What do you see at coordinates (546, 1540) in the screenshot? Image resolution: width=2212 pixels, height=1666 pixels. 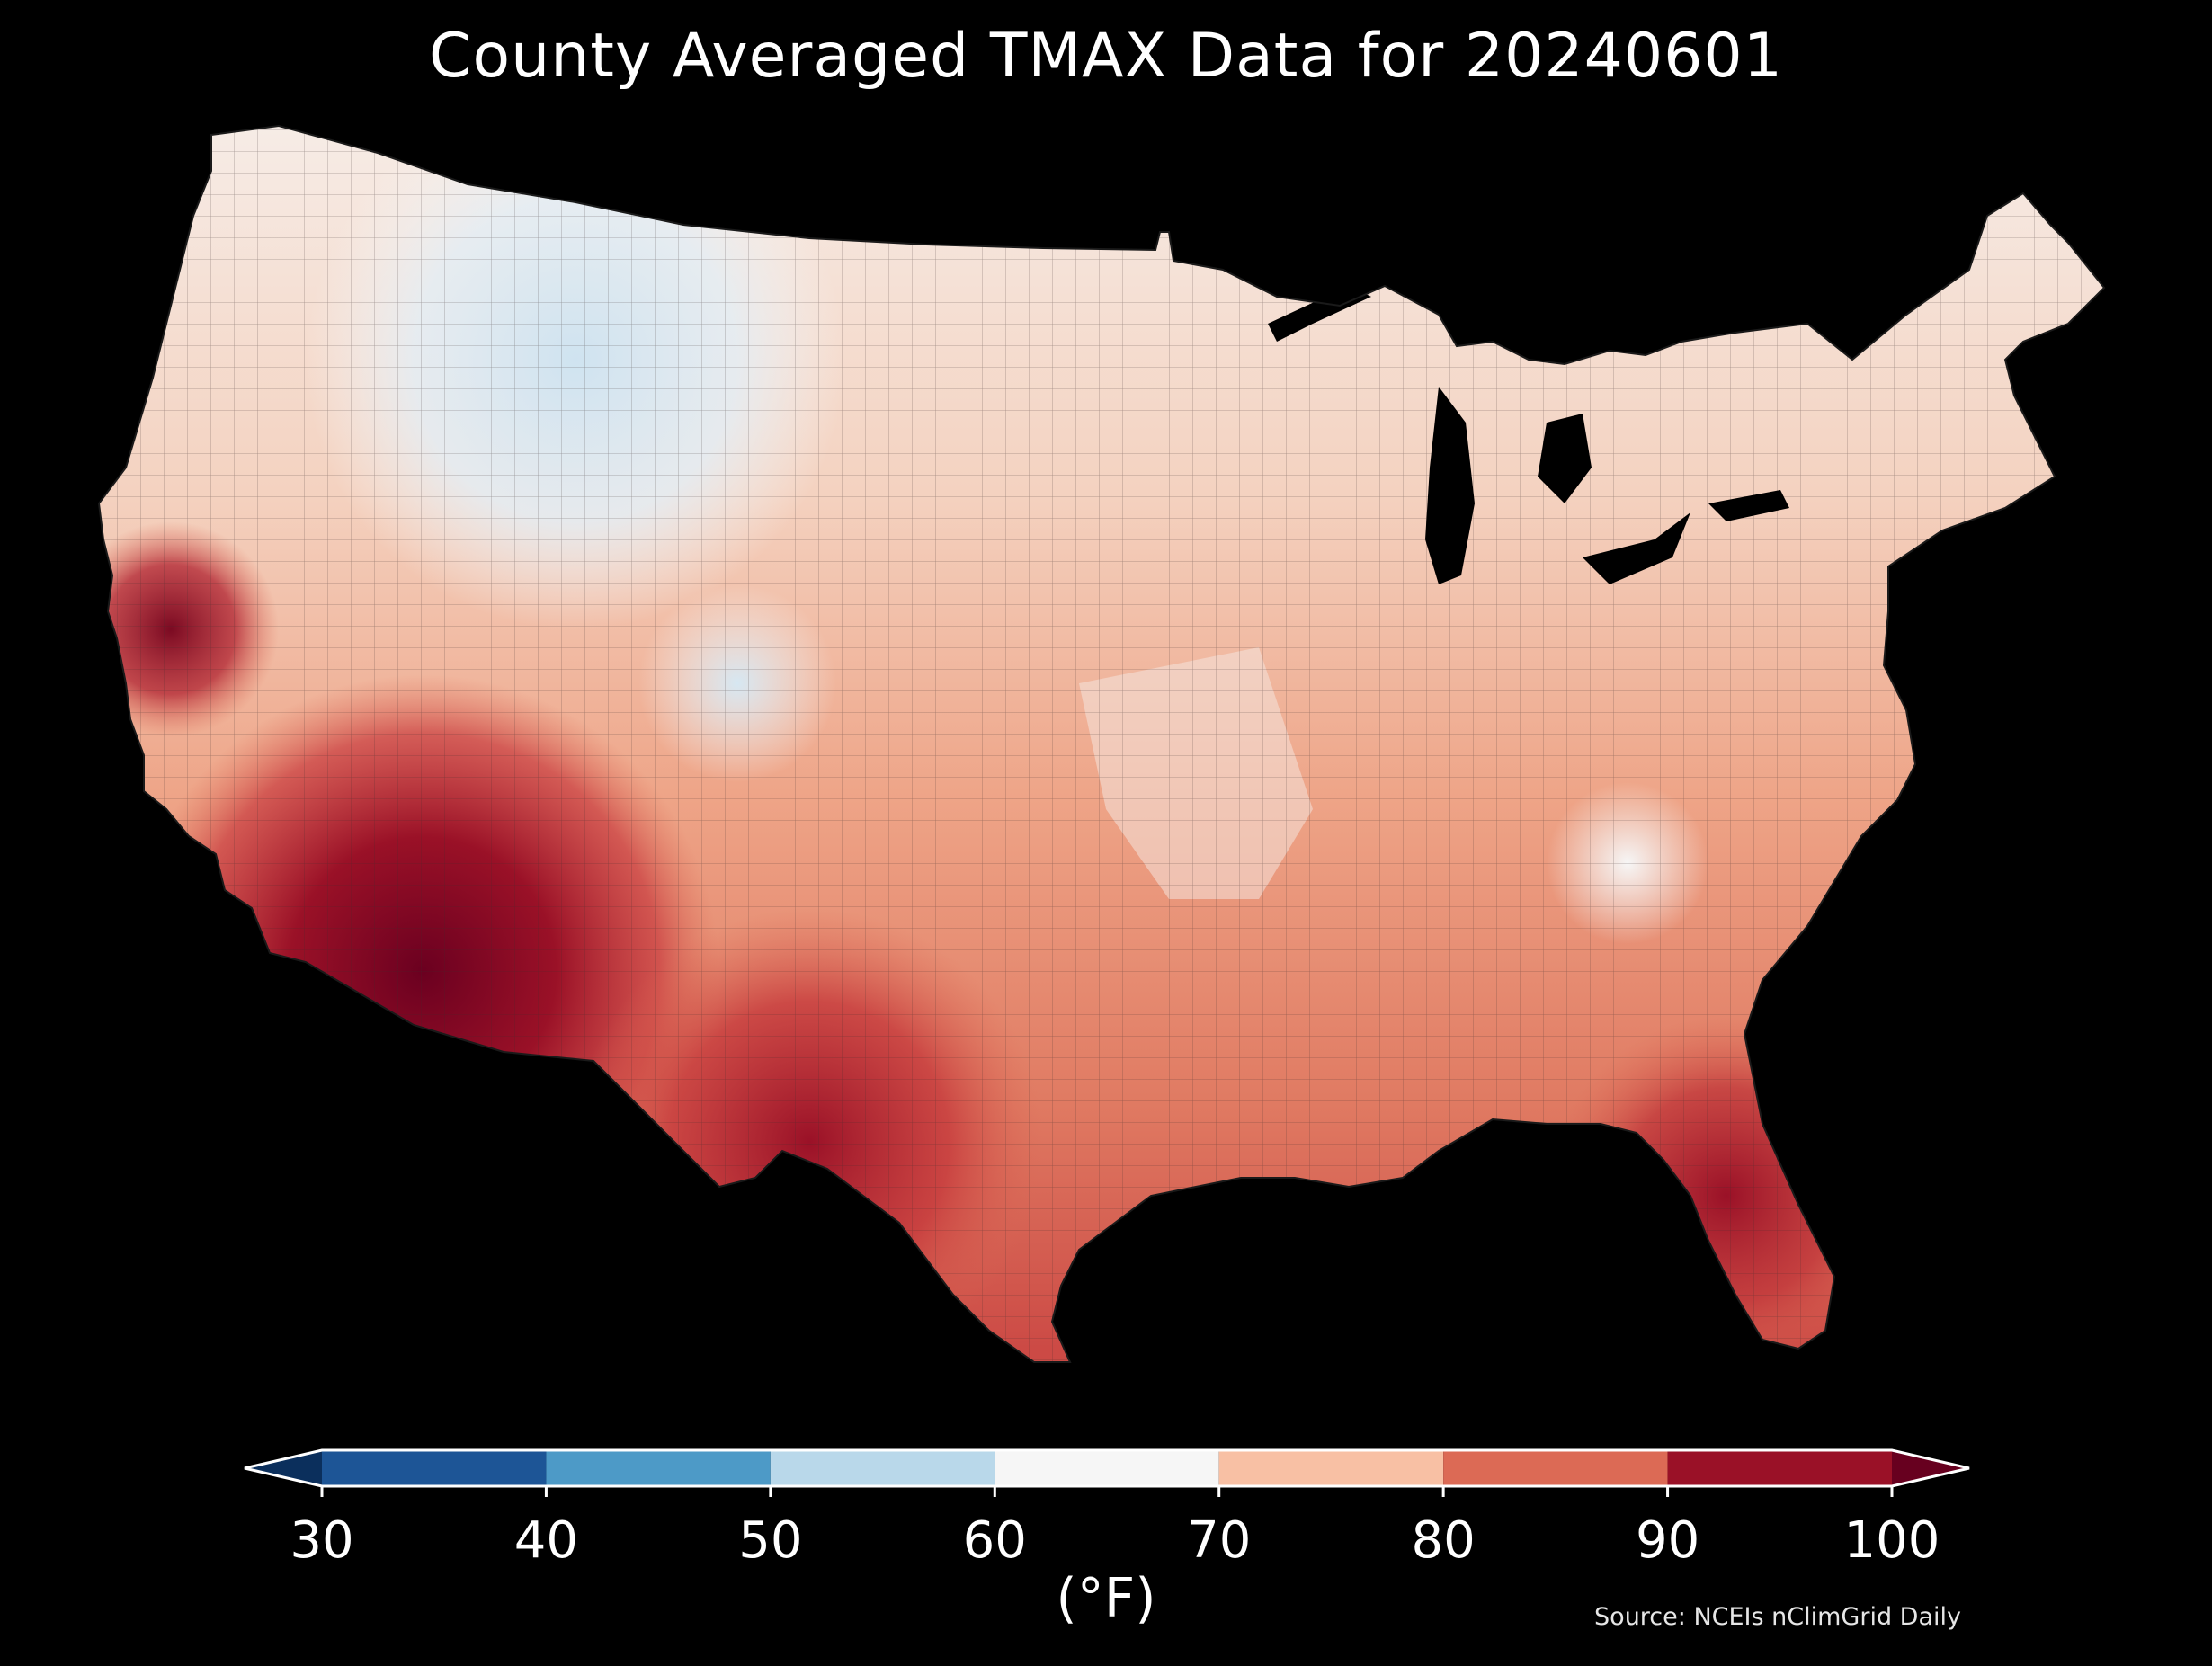 I see `colorbar-tick-label: 40` at bounding box center [546, 1540].